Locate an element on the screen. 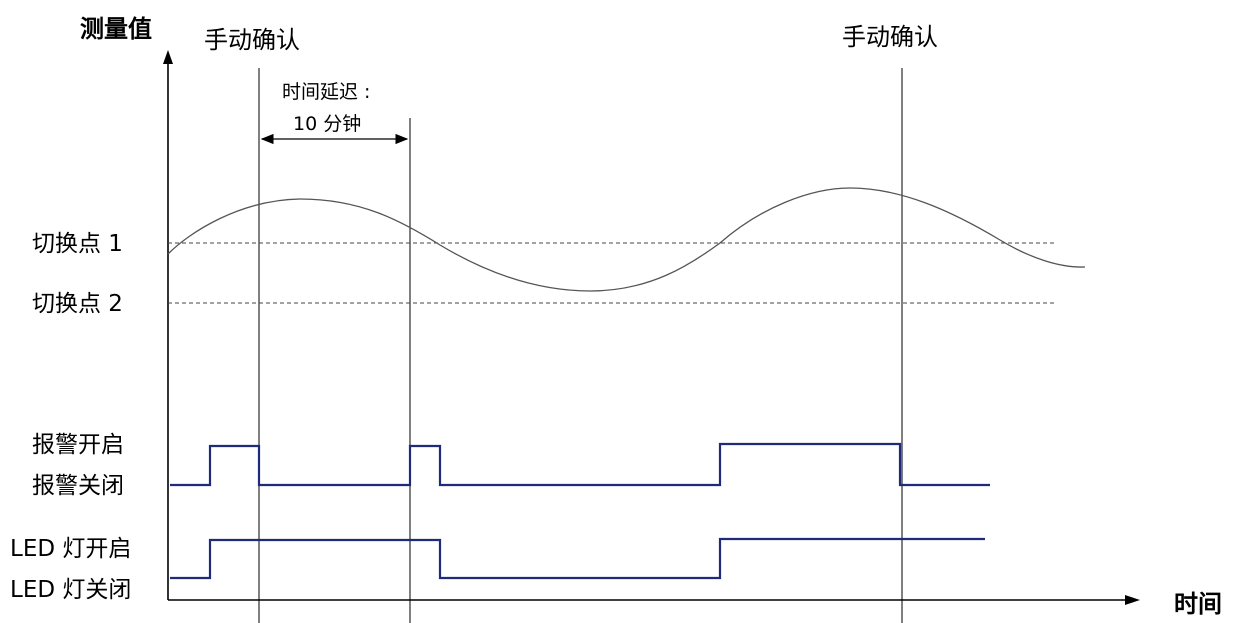  led-signal-trace is located at coordinates (577, 558).